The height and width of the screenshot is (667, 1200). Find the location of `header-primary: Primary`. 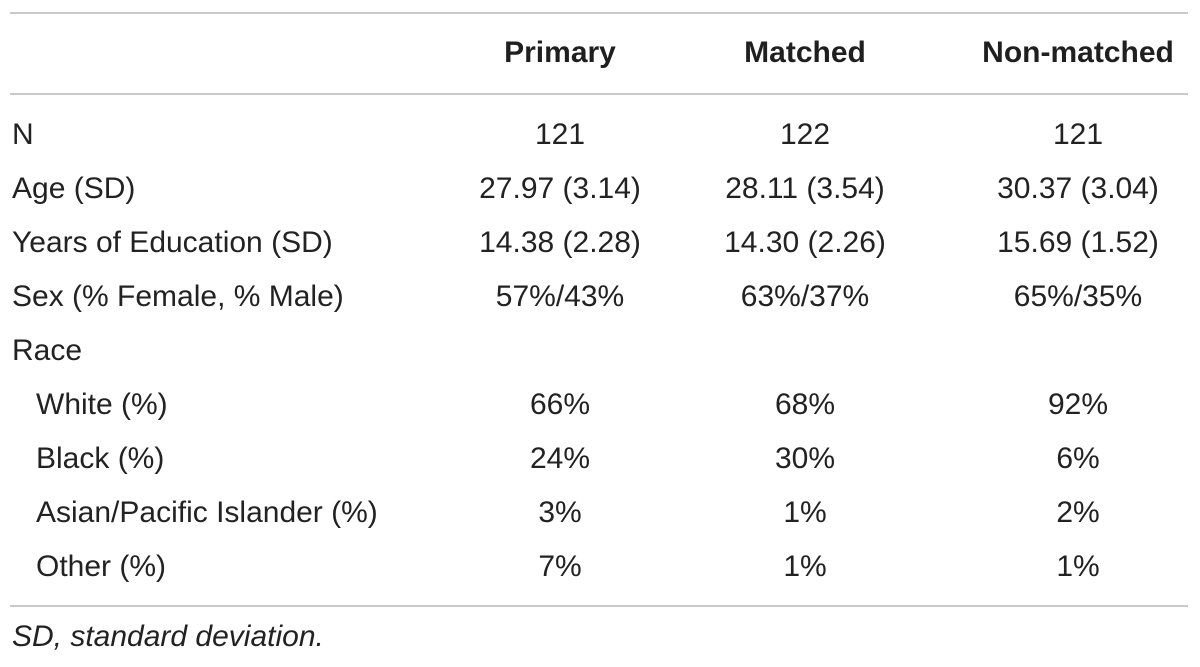

header-primary: Primary is located at coordinates (560, 52).